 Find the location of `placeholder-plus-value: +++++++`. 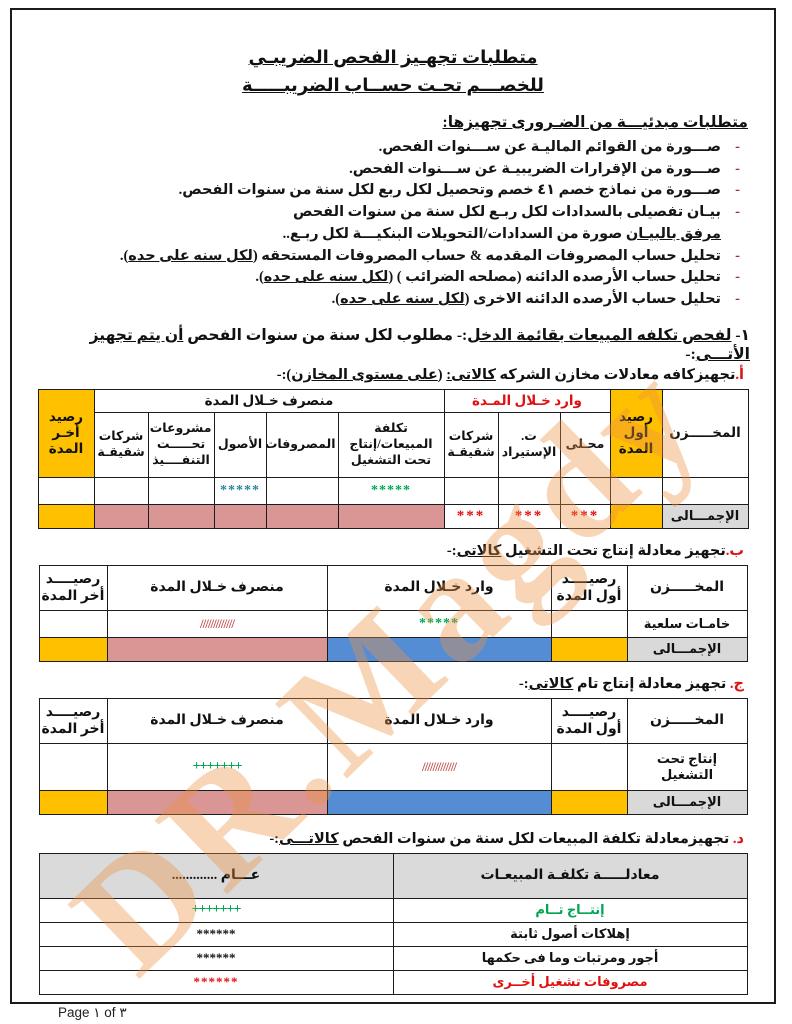

placeholder-plus-value: +++++++ is located at coordinates (216, 910).